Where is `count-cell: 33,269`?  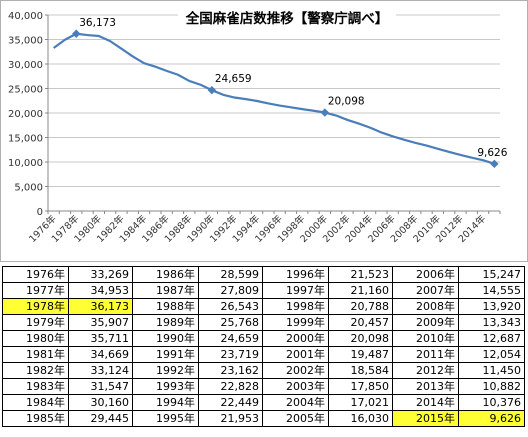
count-cell: 33,269 is located at coordinates (100, 274).